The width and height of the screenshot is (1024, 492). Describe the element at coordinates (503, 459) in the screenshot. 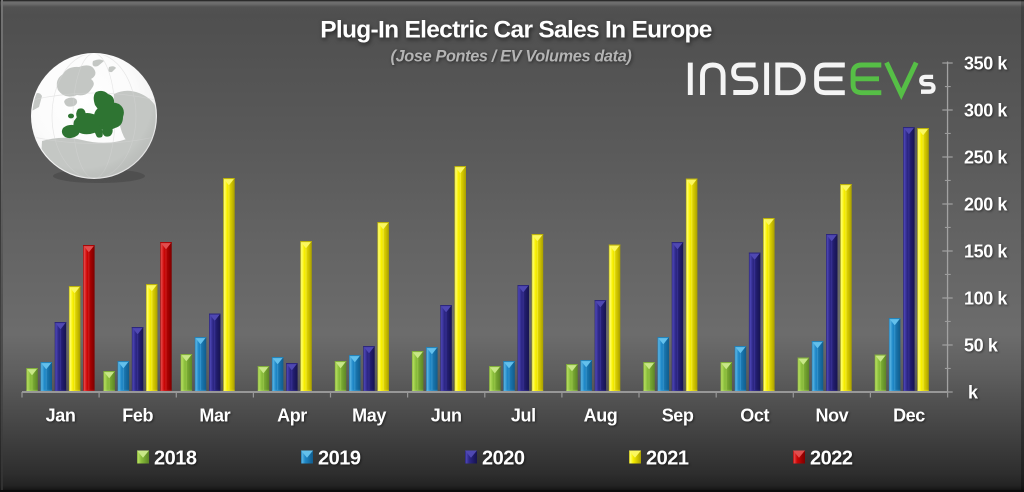

I see `svg-text: 2020` at that location.